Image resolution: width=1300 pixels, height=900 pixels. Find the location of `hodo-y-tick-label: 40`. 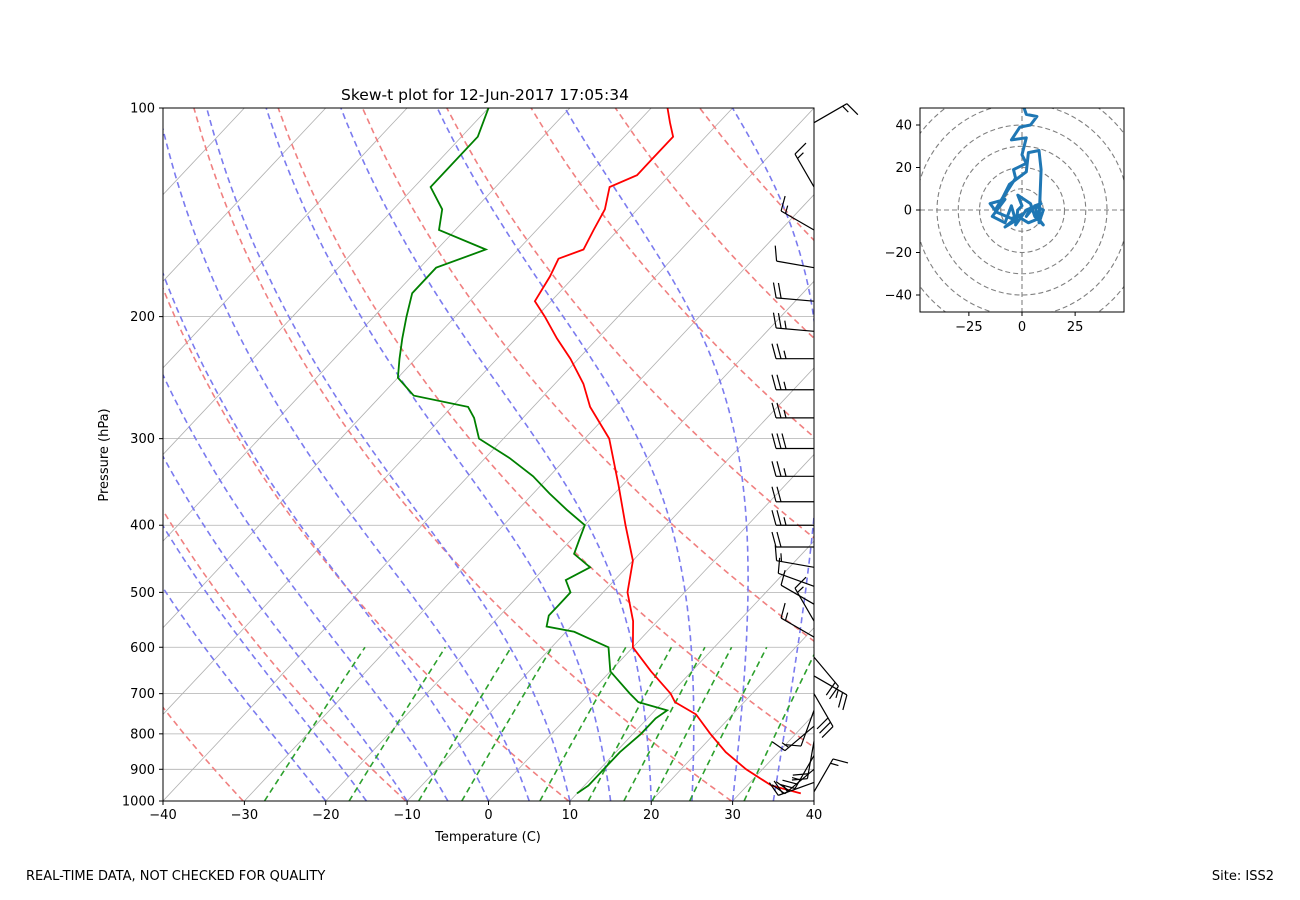

hodo-y-tick-label: 40 is located at coordinates (903, 126).